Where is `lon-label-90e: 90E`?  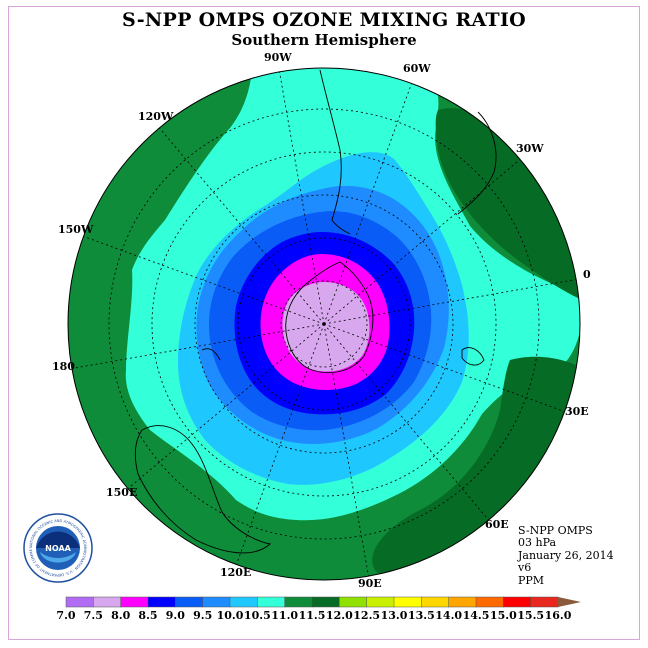 lon-label-90e: 90E is located at coordinates (370, 583).